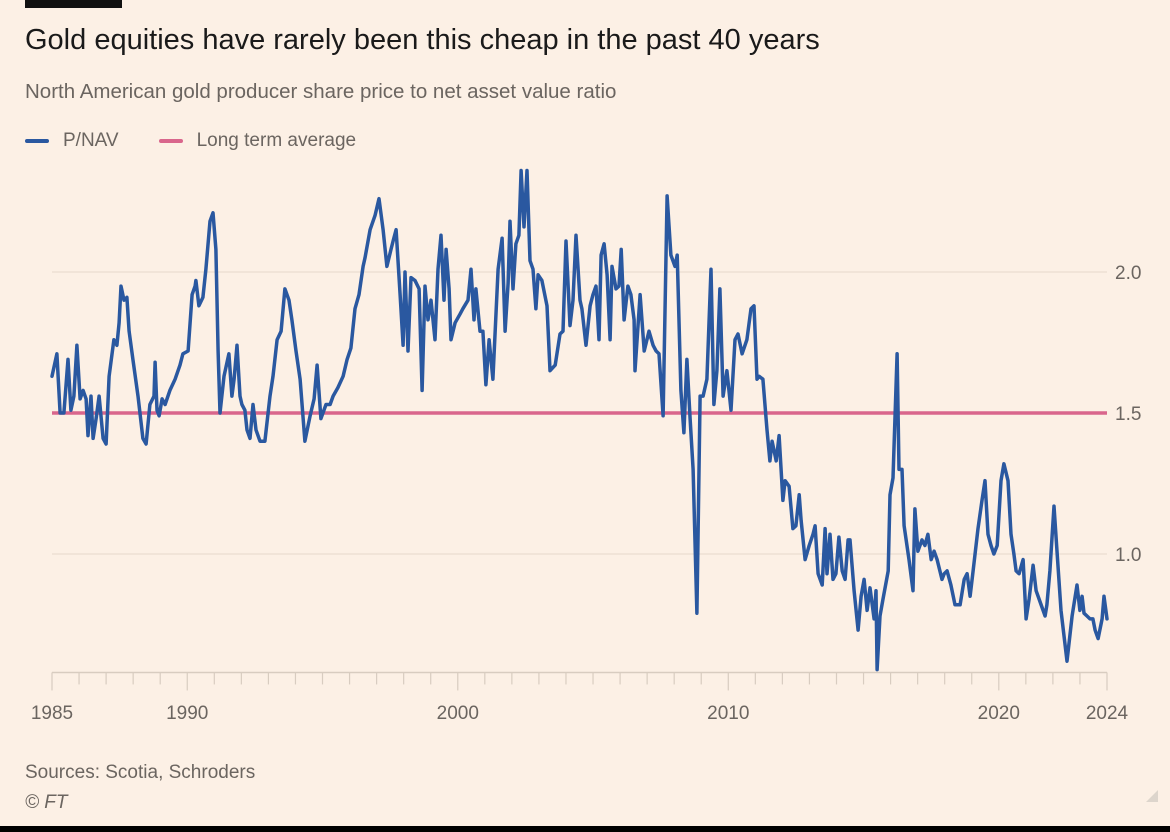 Image resolution: width=1170 pixels, height=832 pixels. I want to click on legend-label-long-term-average: Long term average, so click(276, 140).